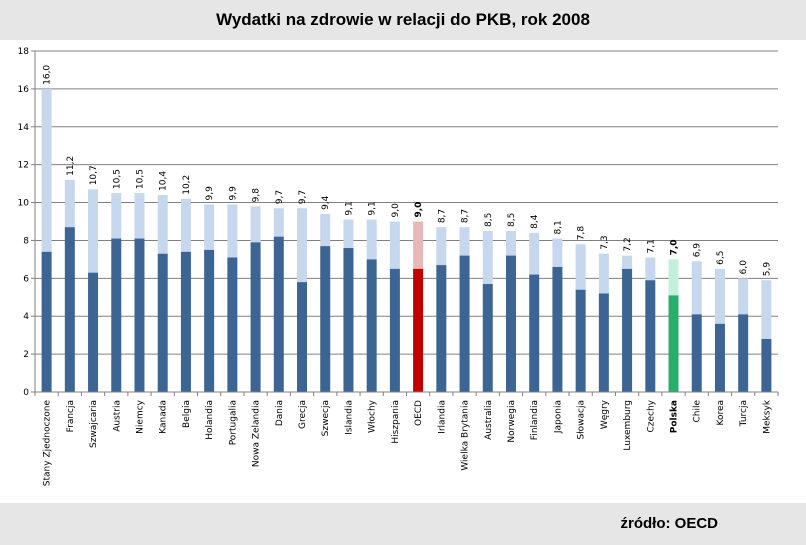 The image size is (806, 545). What do you see at coordinates (187, 414) in the screenshot?
I see `x-tick-label: Belgia` at bounding box center [187, 414].